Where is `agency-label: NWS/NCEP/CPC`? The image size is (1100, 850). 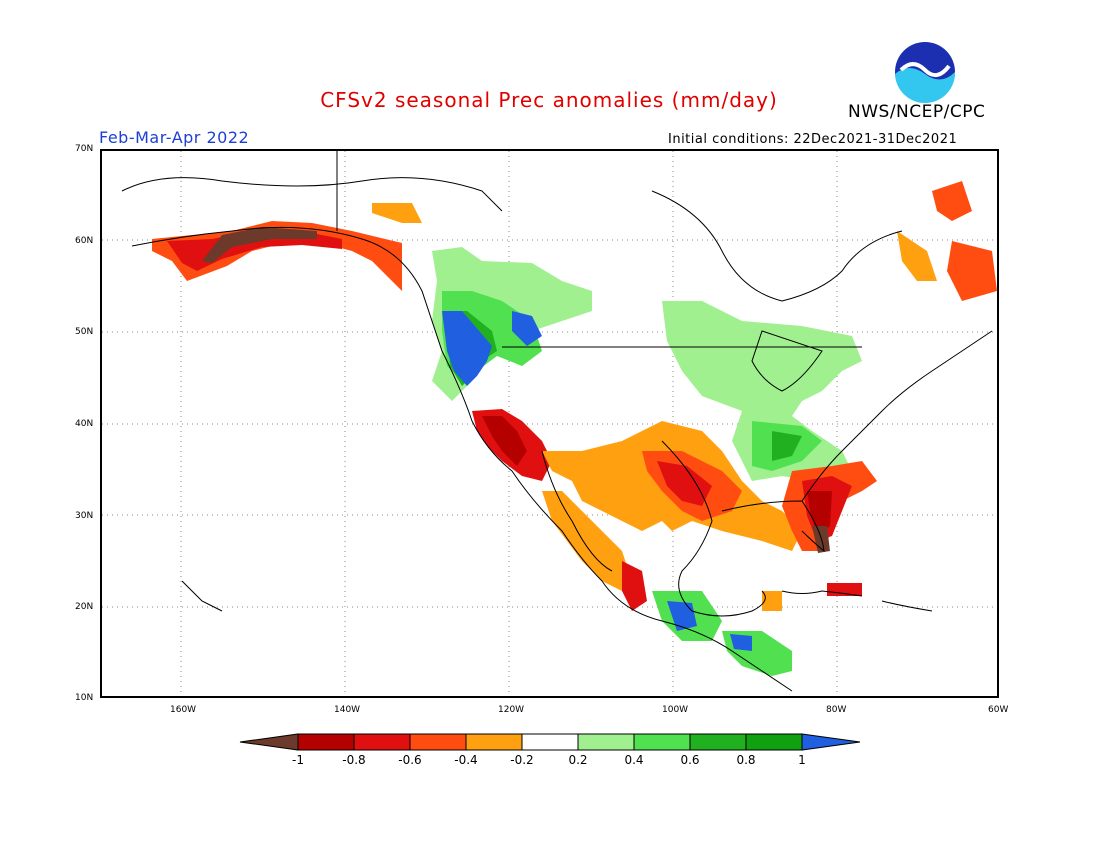
agency-label: NWS/NCEP/CPC is located at coordinates (917, 112).